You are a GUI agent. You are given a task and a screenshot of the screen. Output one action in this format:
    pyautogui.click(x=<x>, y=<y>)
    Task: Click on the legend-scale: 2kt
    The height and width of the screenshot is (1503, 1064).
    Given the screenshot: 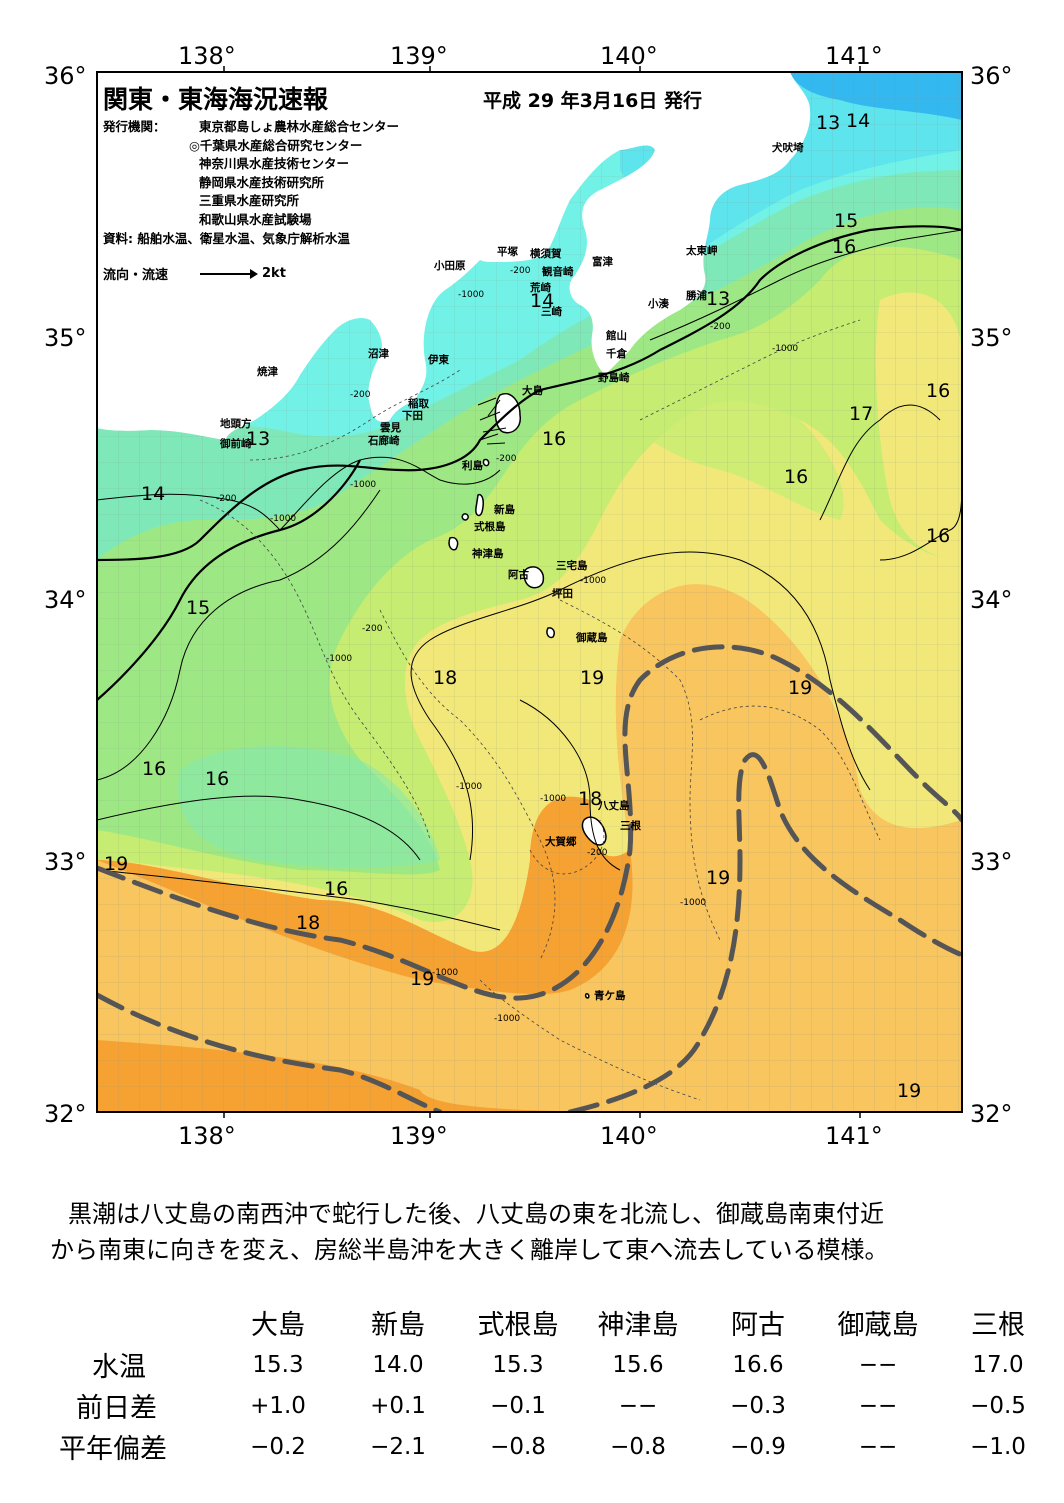 What is the action you would take?
    pyautogui.click(x=274, y=273)
    